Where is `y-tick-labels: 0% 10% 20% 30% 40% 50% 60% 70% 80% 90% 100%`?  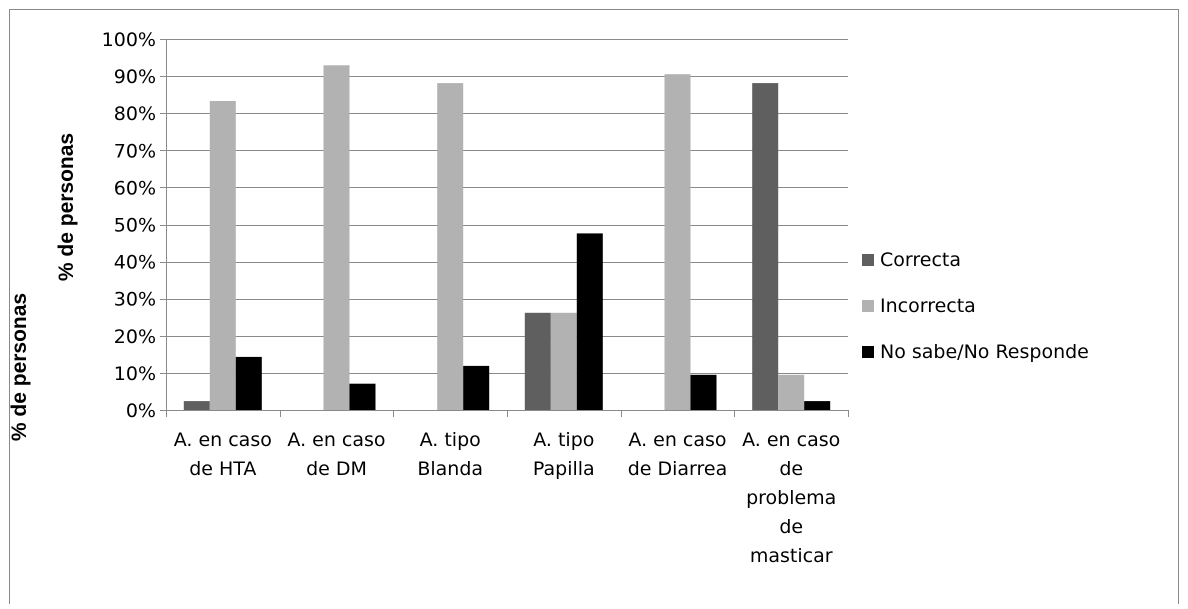 y-tick-labels: 0% 10% 20% 30% 40% 50% 60% 70% 80% 90% 100% is located at coordinates (129, 225).